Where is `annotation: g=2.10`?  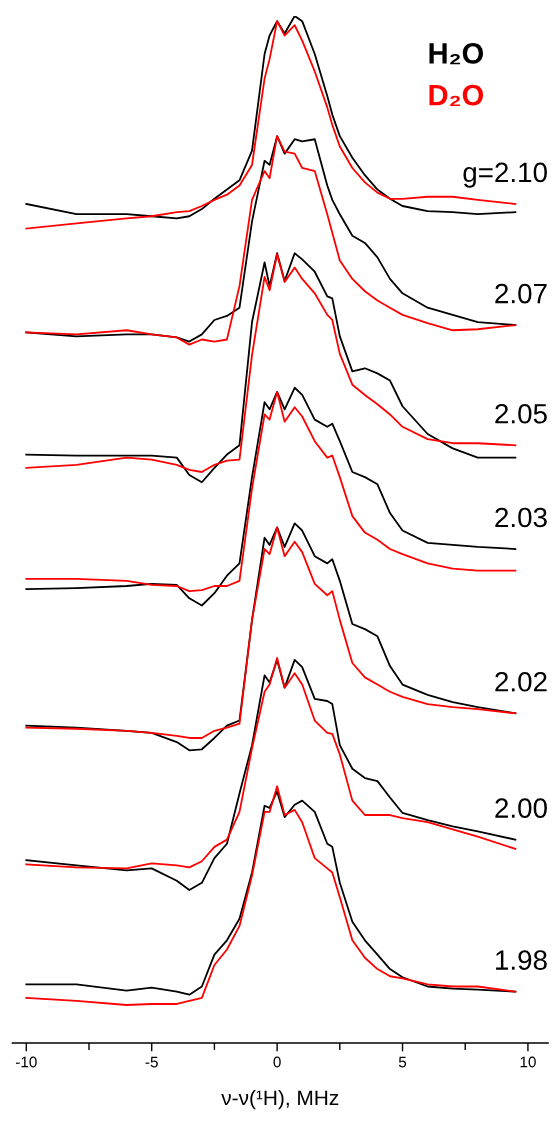 annotation: g=2.10 is located at coordinates (505, 175).